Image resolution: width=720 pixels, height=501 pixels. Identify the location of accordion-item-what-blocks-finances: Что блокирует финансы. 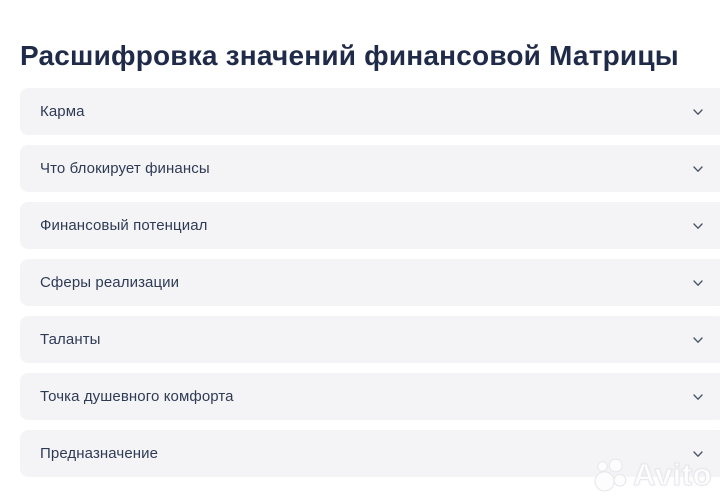
(370, 168).